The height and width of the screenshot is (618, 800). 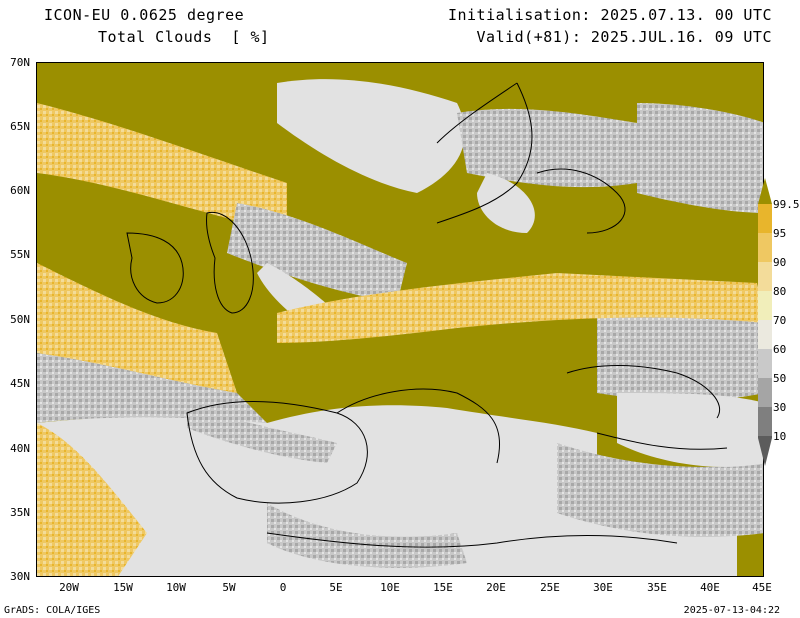 I want to click on colorbar-cap-top, so click(x=765, y=191).